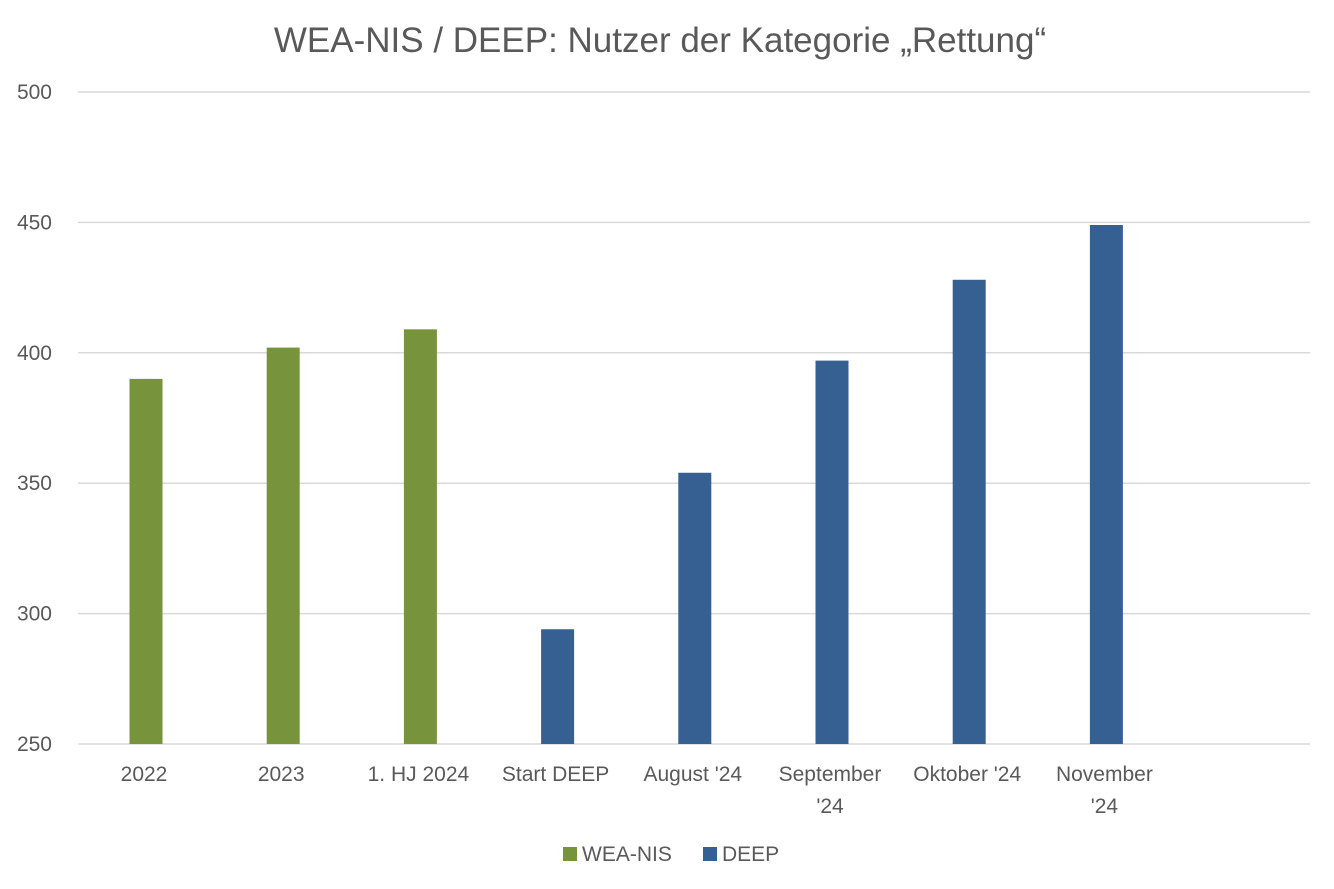 The height and width of the screenshot is (889, 1334). What do you see at coordinates (34, 92) in the screenshot?
I see `y-tick-label: 500` at bounding box center [34, 92].